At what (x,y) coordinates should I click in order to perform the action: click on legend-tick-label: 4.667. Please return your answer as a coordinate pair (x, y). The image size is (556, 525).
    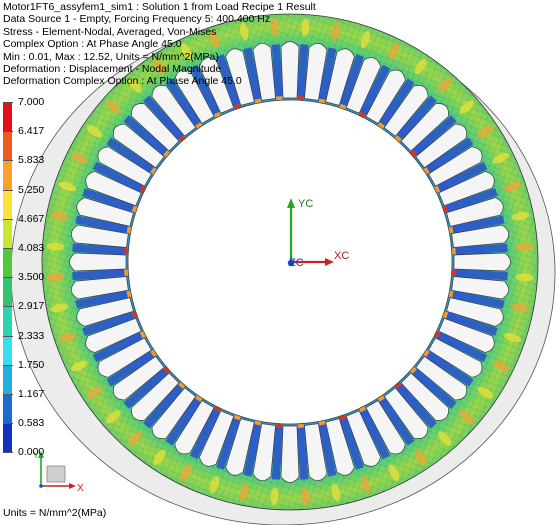
    Looking at the image, I should click on (31, 218).